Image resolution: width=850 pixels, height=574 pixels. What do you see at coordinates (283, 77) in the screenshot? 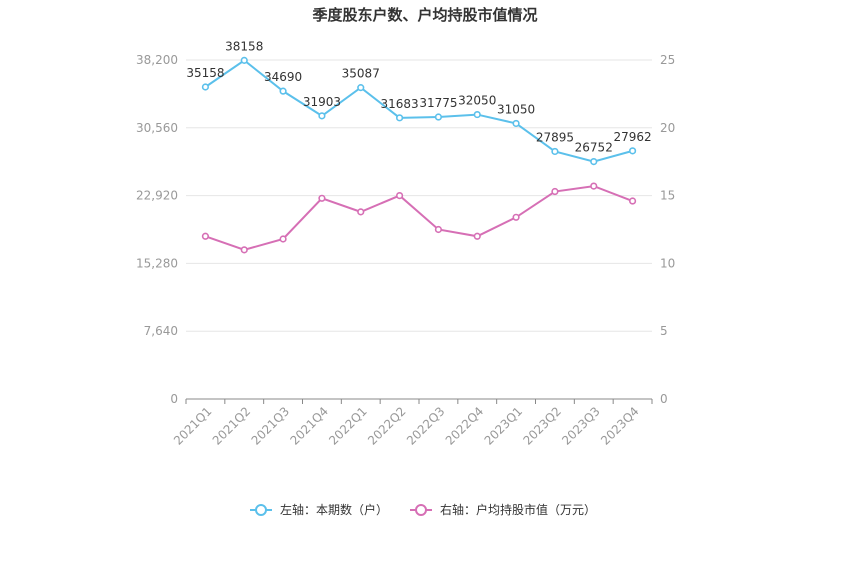
I see `data-label: 34690` at bounding box center [283, 77].